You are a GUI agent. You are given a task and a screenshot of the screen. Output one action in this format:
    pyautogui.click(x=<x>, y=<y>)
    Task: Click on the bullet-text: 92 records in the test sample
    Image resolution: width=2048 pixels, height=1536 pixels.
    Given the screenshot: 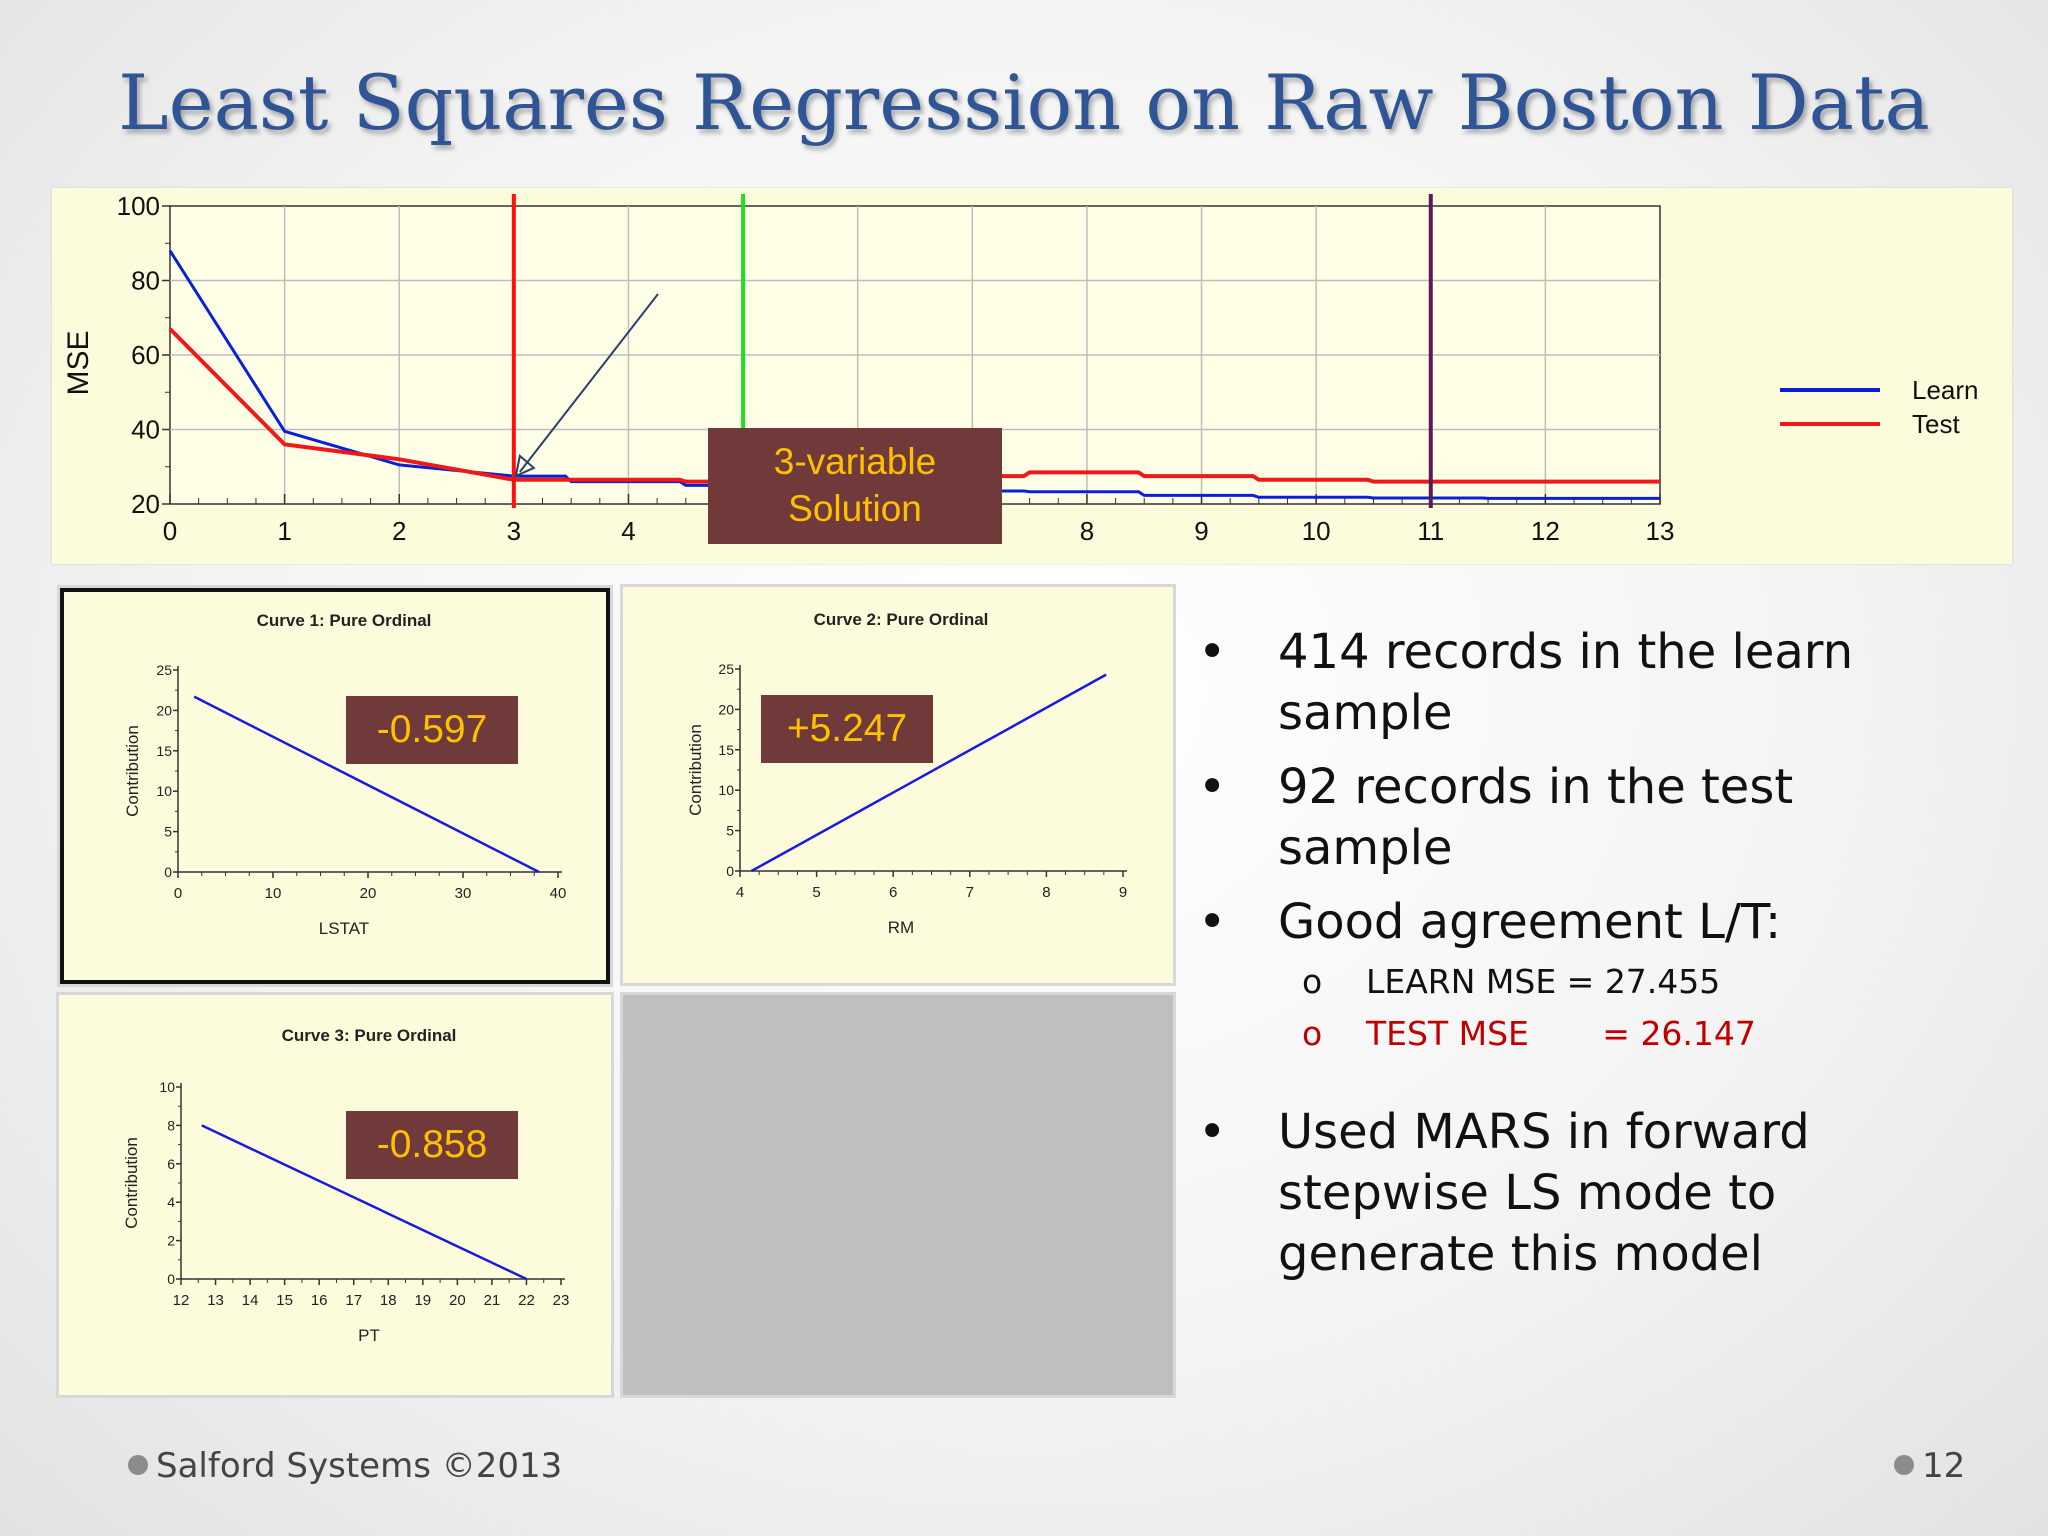 What is the action you would take?
    pyautogui.click(x=1536, y=817)
    